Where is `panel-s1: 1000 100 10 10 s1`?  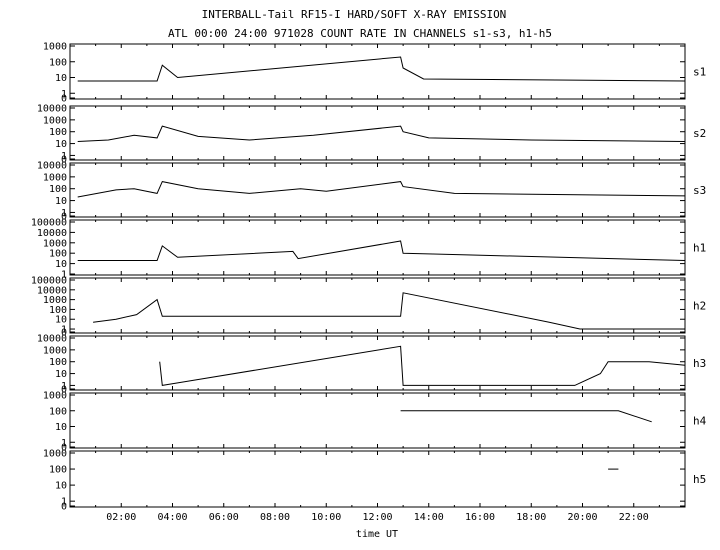
panel-s1: 1000 100 10 10 s1 is located at coordinates (374, 73).